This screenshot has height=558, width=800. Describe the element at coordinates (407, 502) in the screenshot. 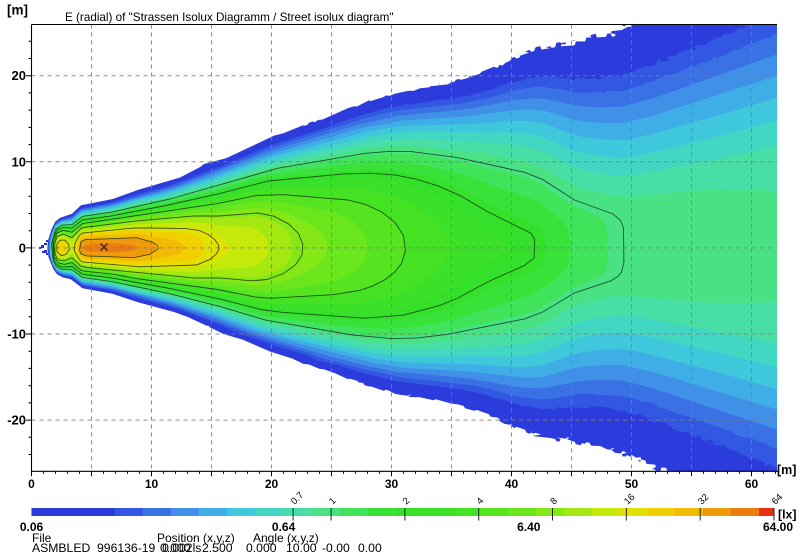

I see `svg-text: 2` at that location.